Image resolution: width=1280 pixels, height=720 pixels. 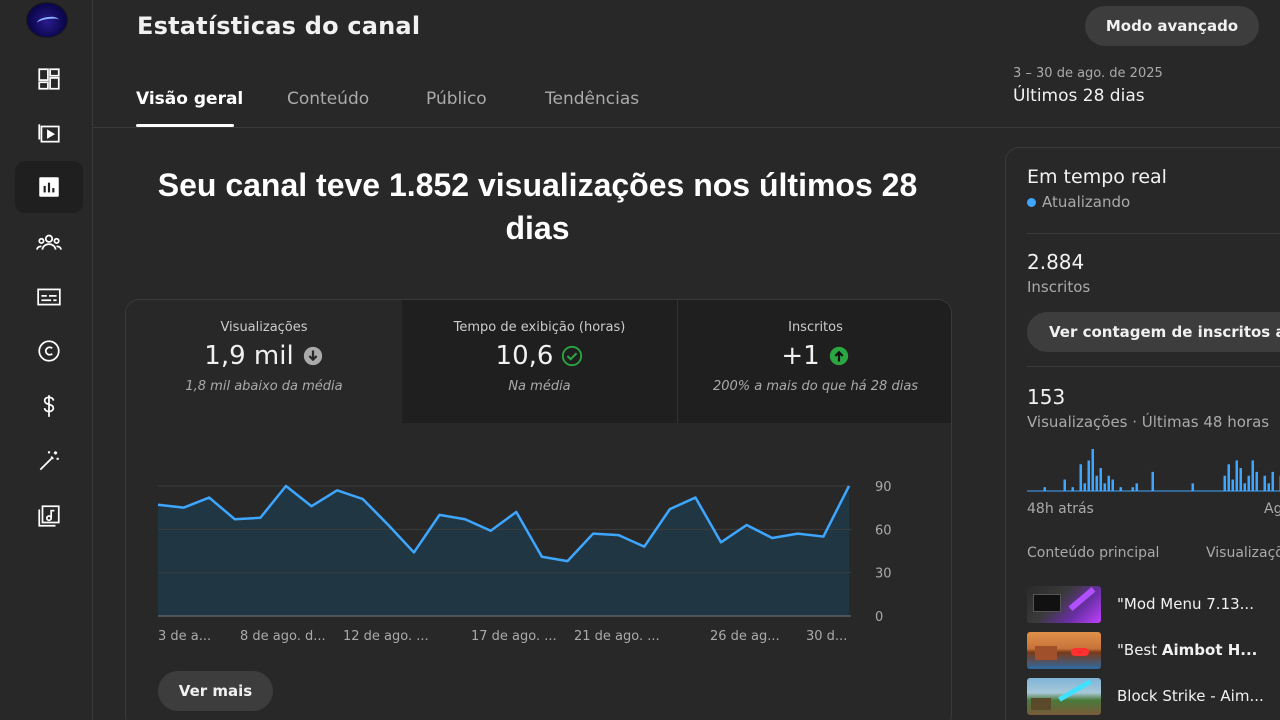 I want to click on metric-label: Inscritos, so click(x=815, y=327).